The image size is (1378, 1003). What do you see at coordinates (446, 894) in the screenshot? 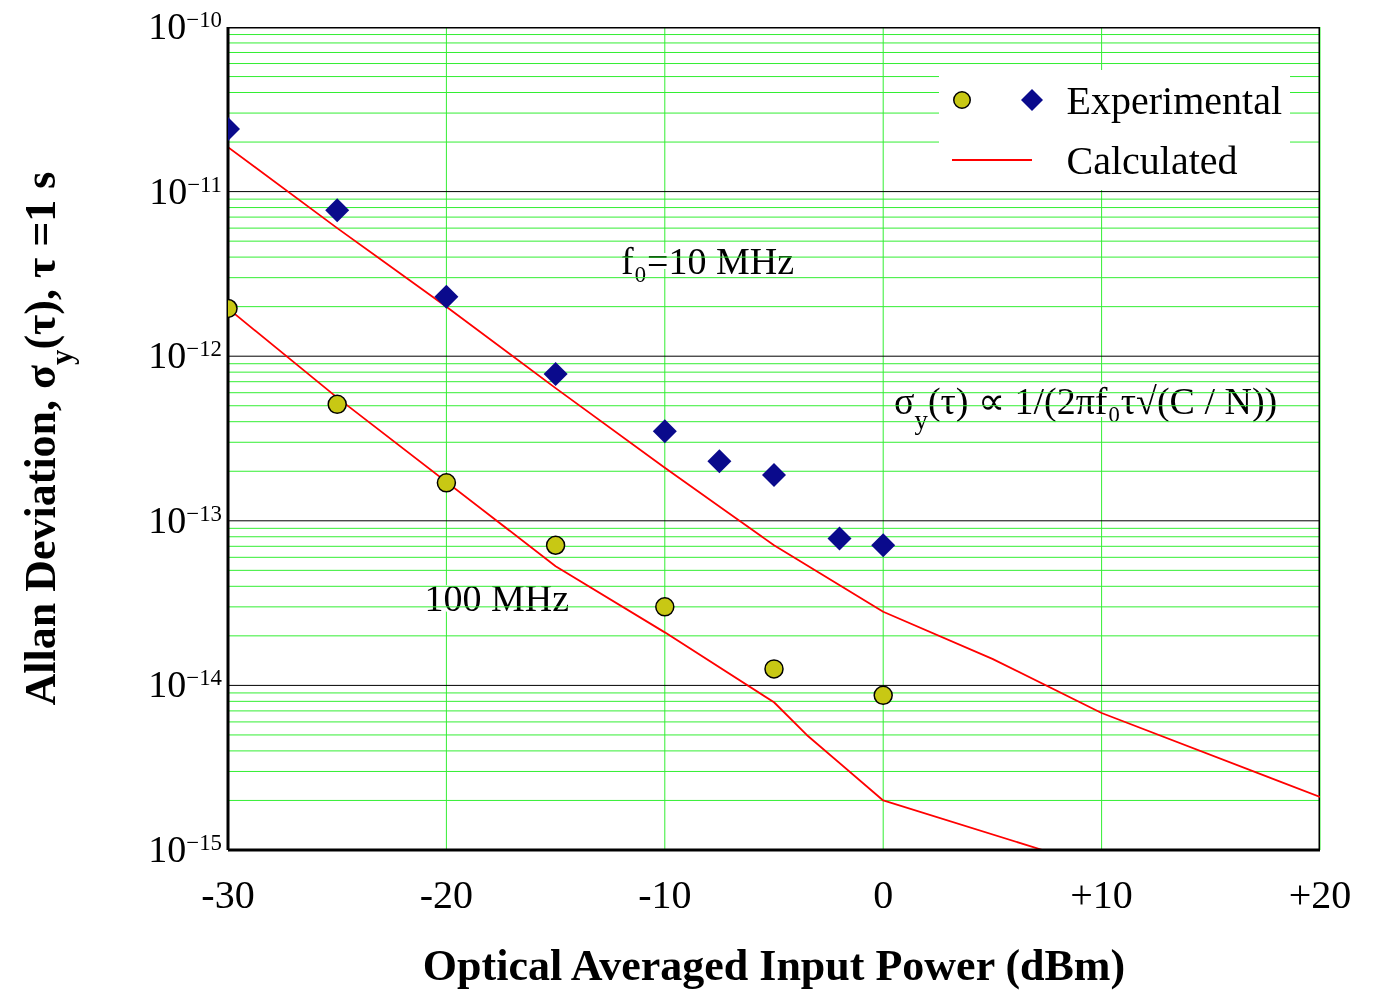
I see `x-tick-label: -20` at bounding box center [446, 894].